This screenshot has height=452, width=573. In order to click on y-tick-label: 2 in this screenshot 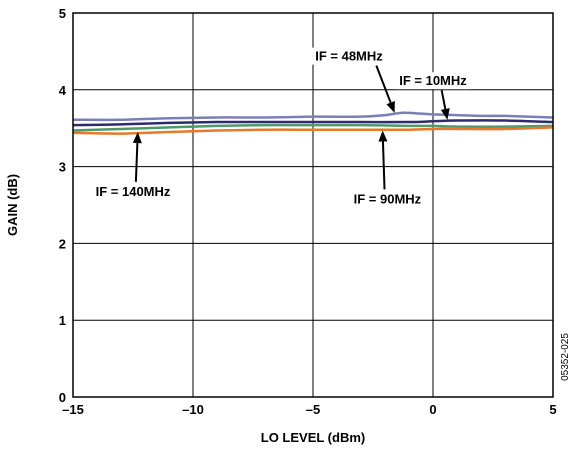, I will do `click(62, 243)`.